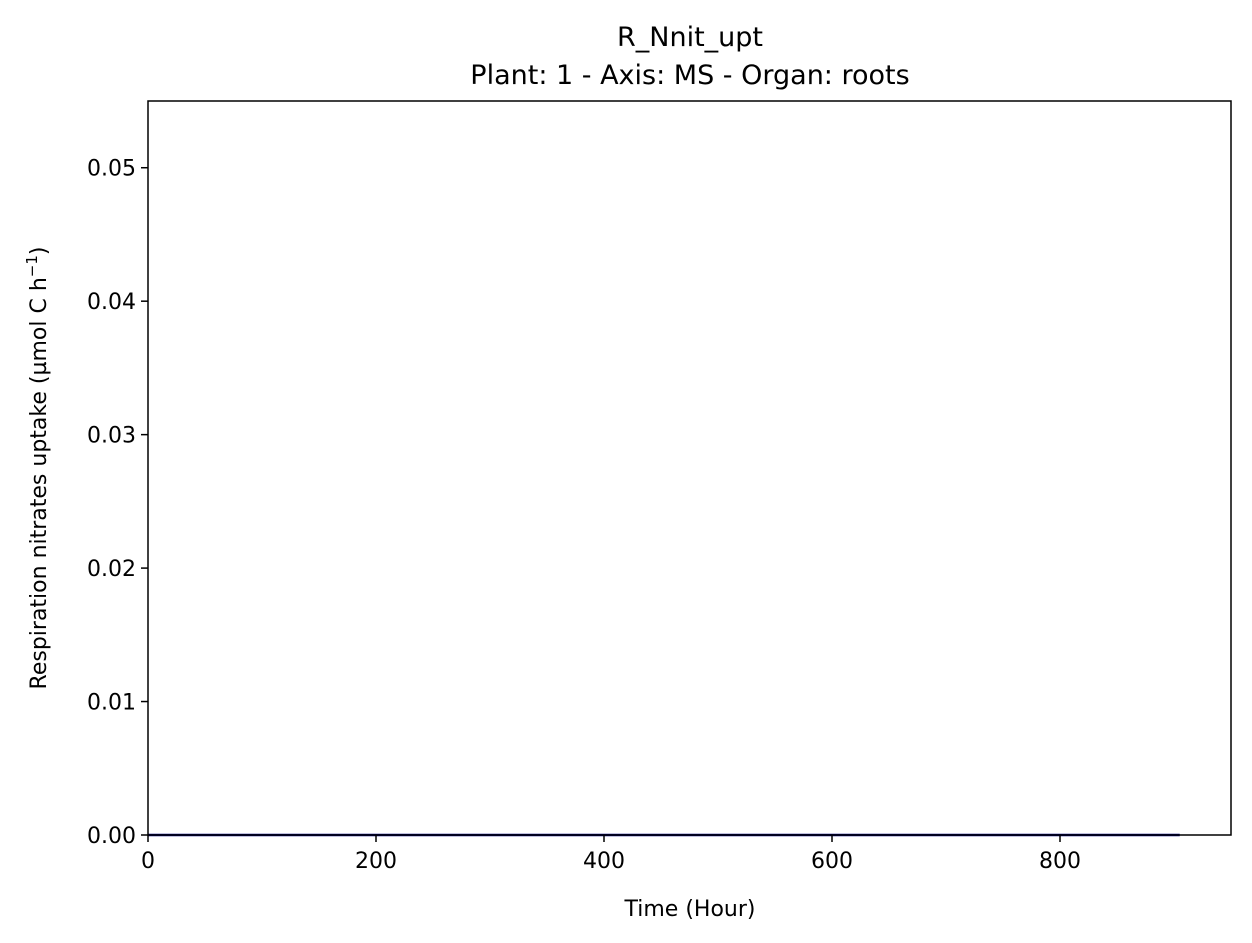  Describe the element at coordinates (32, 266) in the screenshot. I see `y-axis-label-superscript: −1` at that location.